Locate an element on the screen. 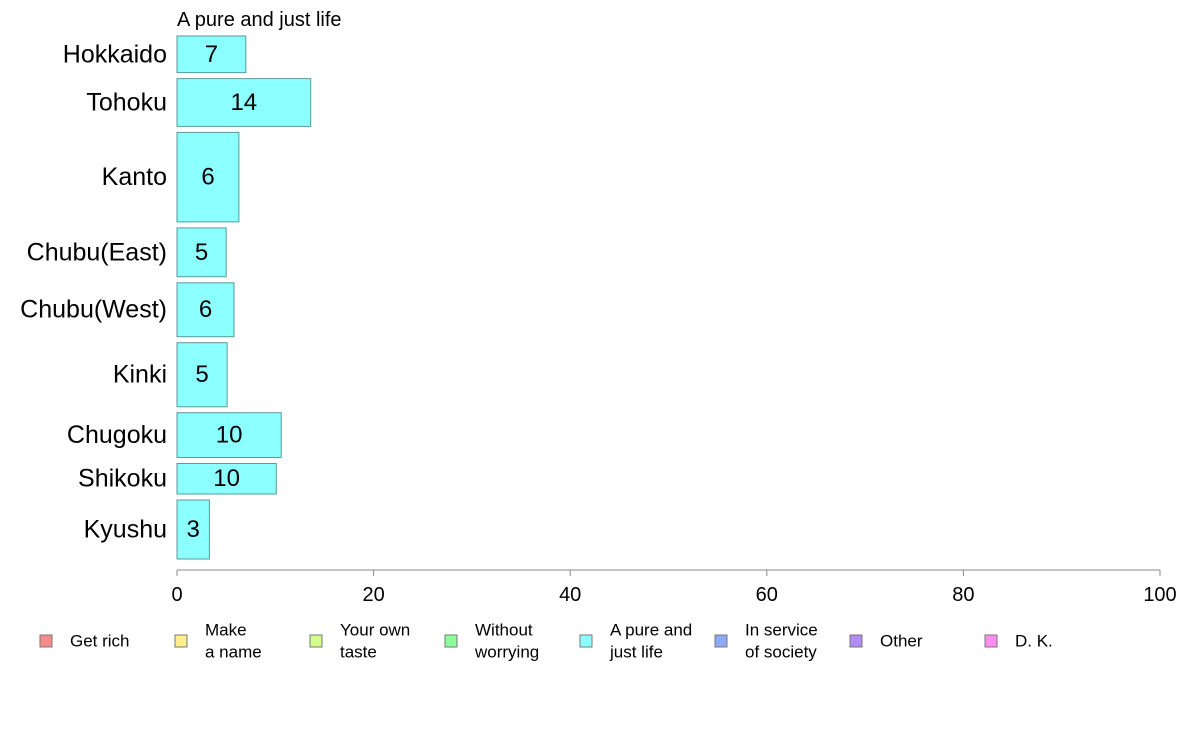  bar-chubu-west is located at coordinates (205, 310).